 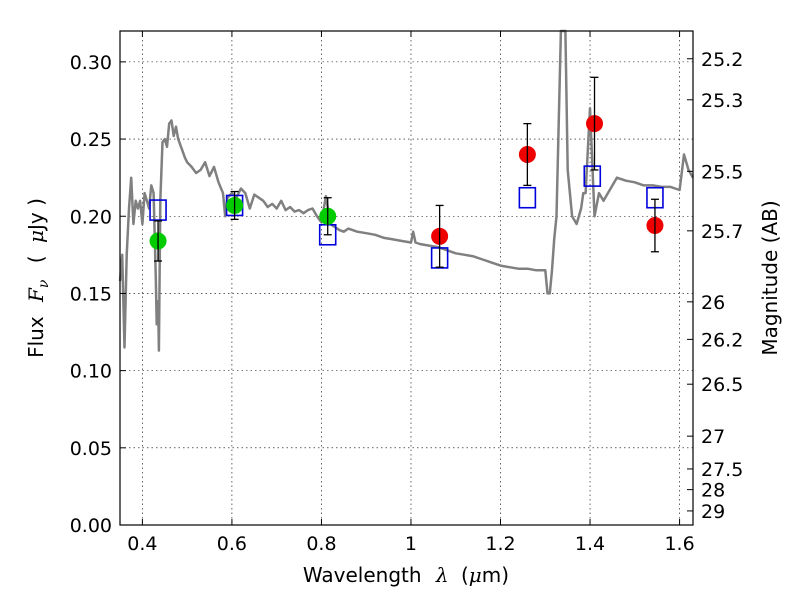 What do you see at coordinates (713, 491) in the screenshot?
I see `magnitude-tick-label: 28` at bounding box center [713, 491].